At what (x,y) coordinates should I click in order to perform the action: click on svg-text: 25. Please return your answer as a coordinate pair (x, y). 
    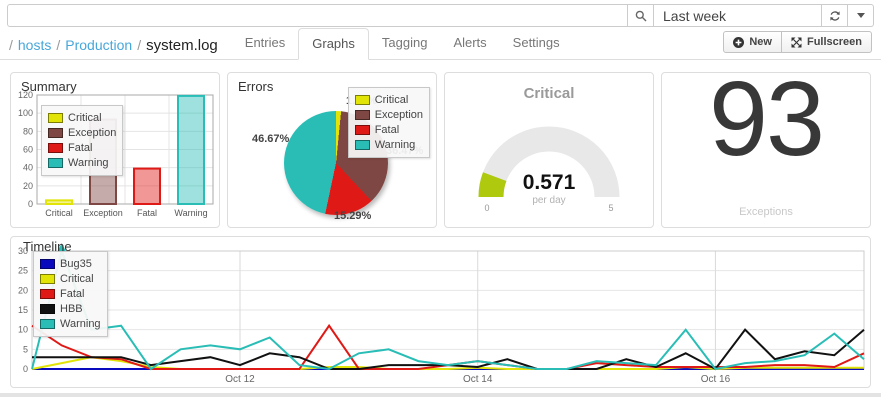
    Looking at the image, I should click on (23, 271).